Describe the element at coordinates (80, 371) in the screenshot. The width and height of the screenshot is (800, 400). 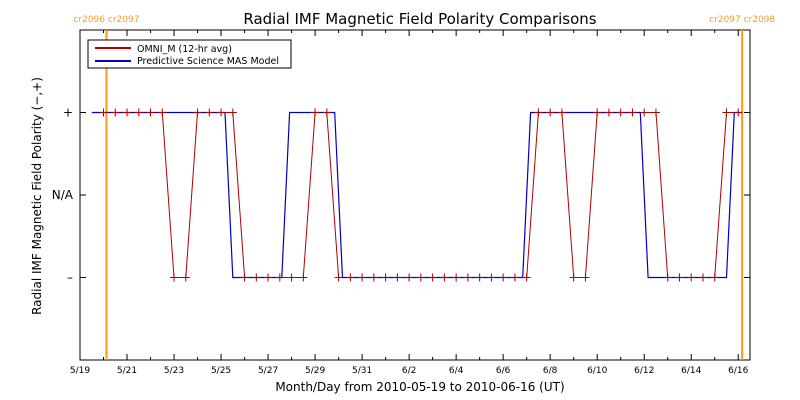
I see `x-tick-label: 5/19` at that location.